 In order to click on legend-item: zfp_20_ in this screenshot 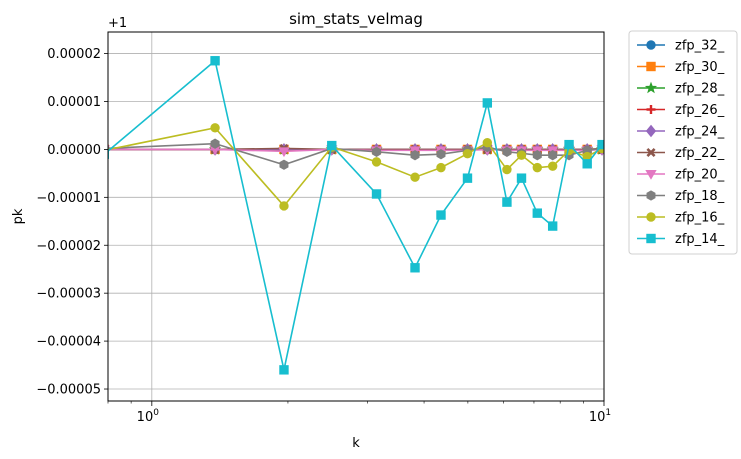, I will do `click(681, 175)`.